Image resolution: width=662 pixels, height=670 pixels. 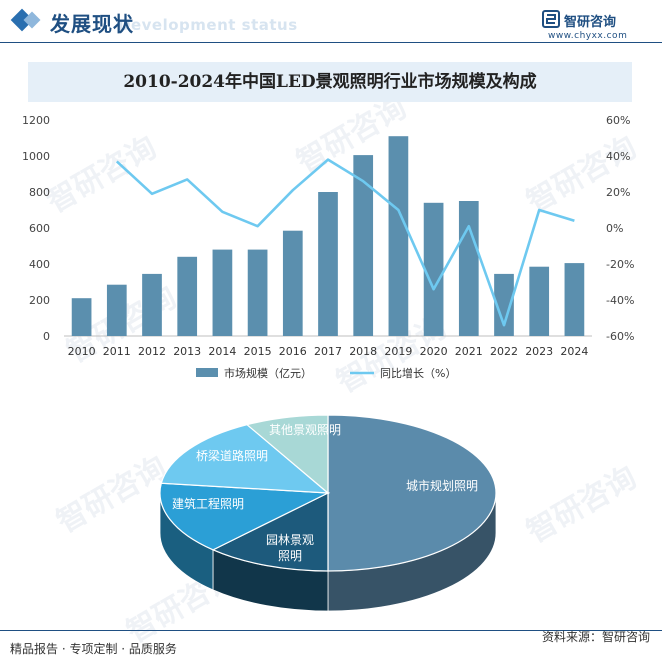 I want to click on pie-slice-label: 照明, so click(x=290, y=556).